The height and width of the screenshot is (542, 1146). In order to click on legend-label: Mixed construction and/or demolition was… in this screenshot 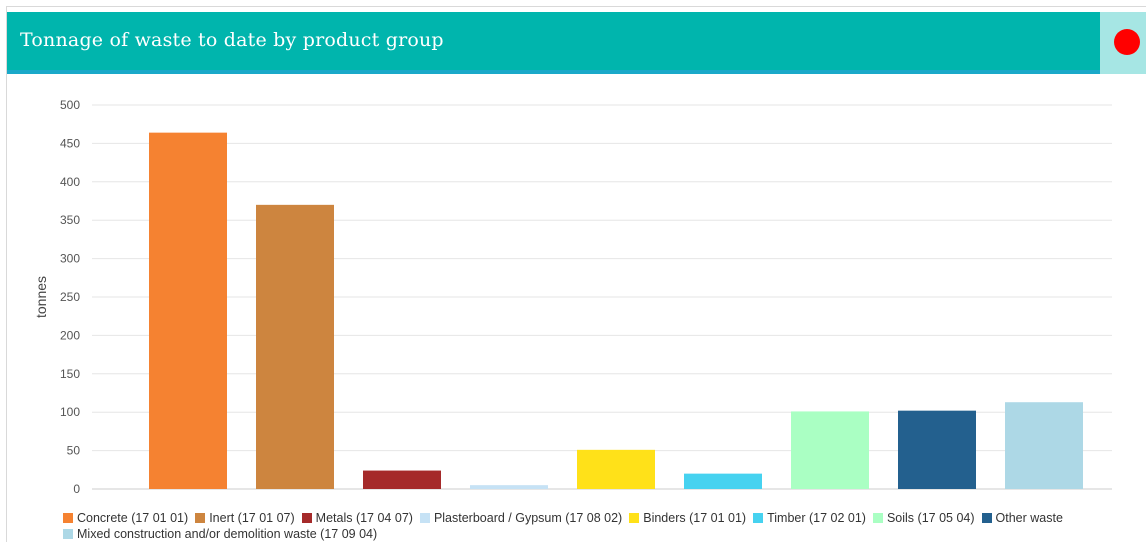, I will do `click(227, 534)`.